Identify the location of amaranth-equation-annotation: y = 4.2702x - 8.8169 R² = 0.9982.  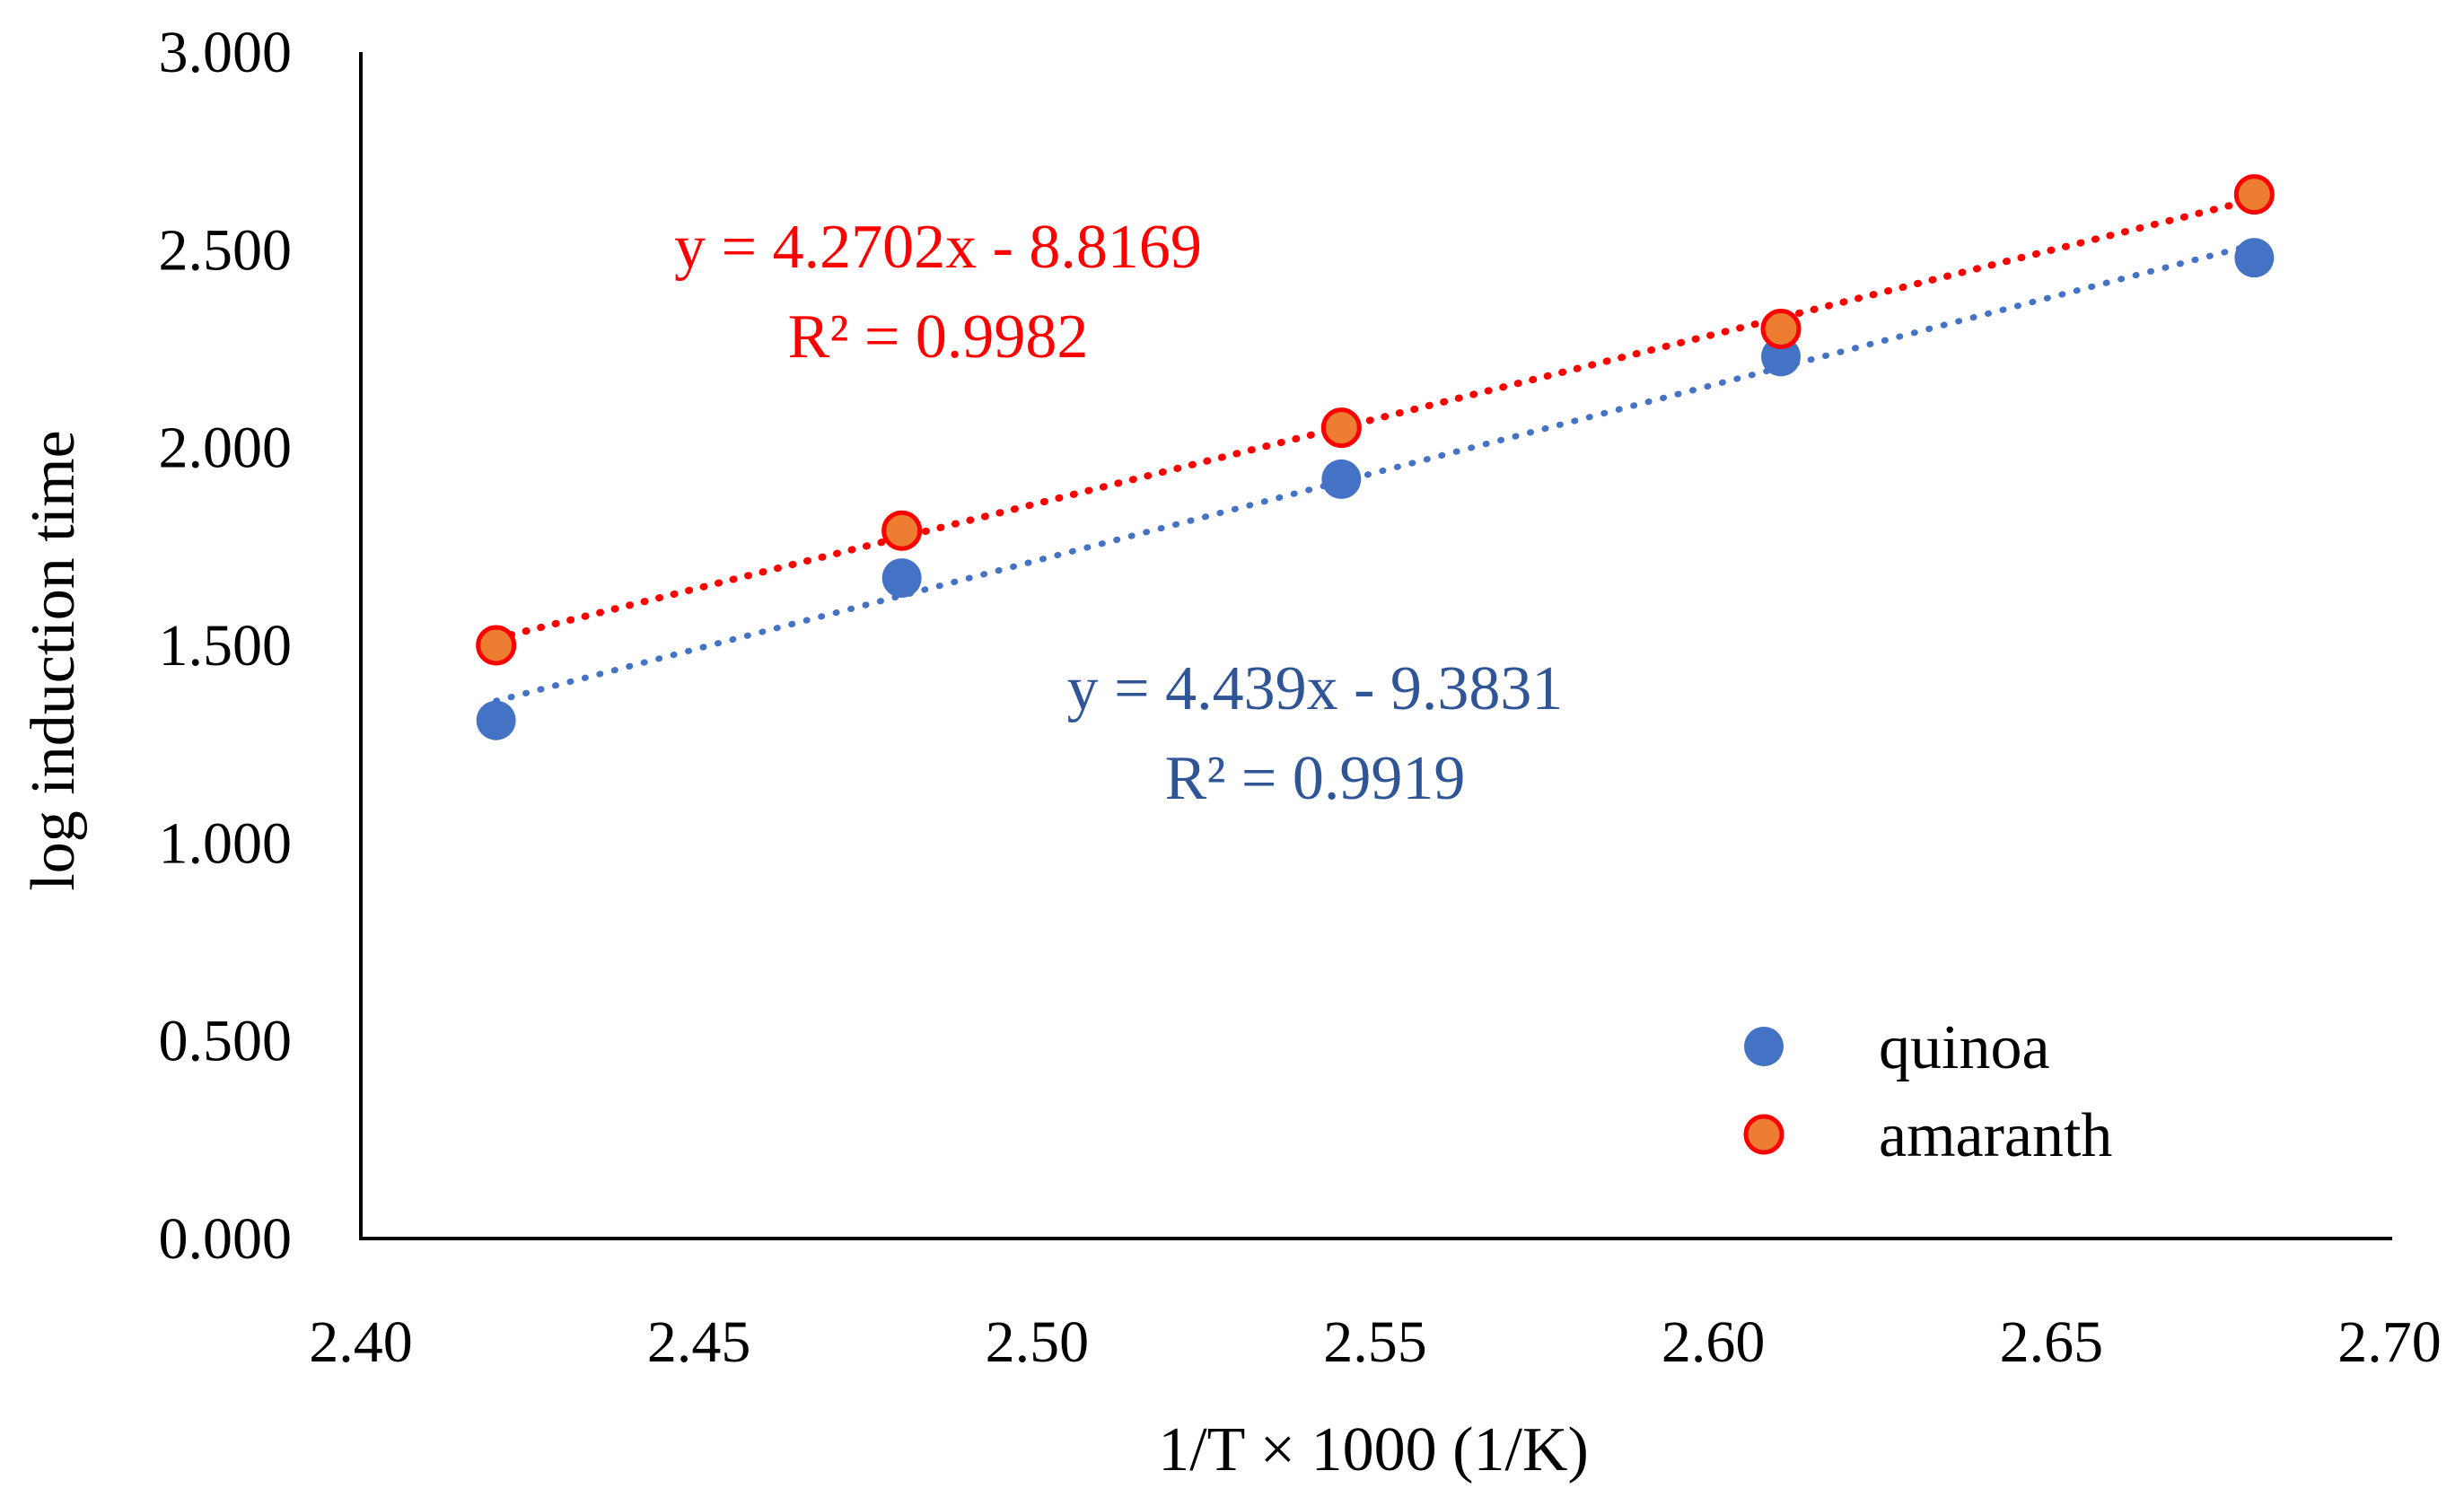
(938, 292).